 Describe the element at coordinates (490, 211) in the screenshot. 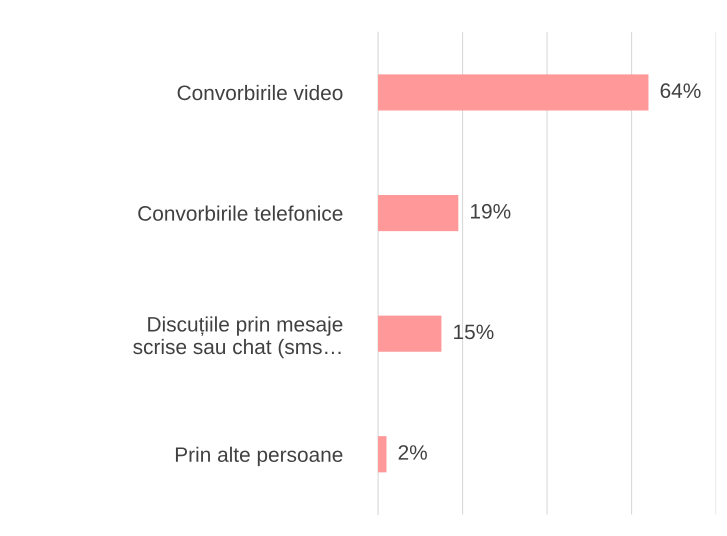

I see `data-label: 19%` at that location.